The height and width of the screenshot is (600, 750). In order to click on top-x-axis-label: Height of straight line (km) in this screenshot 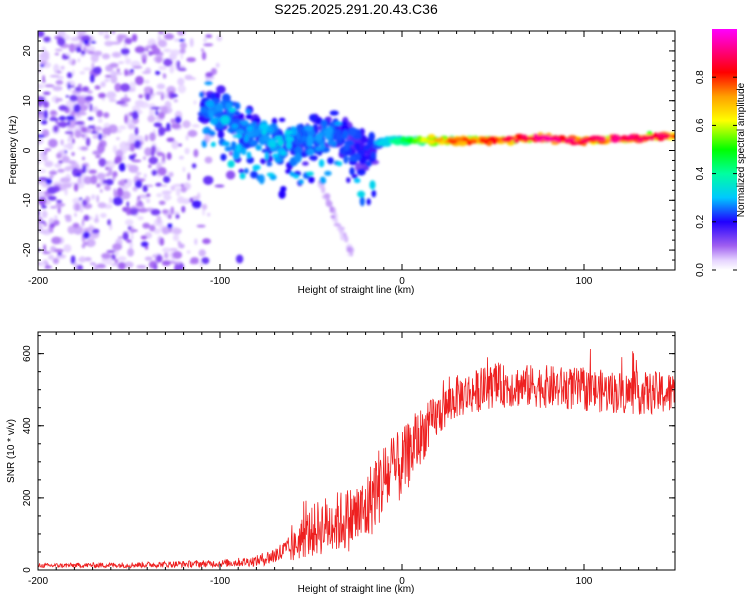, I will do `click(356, 290)`.